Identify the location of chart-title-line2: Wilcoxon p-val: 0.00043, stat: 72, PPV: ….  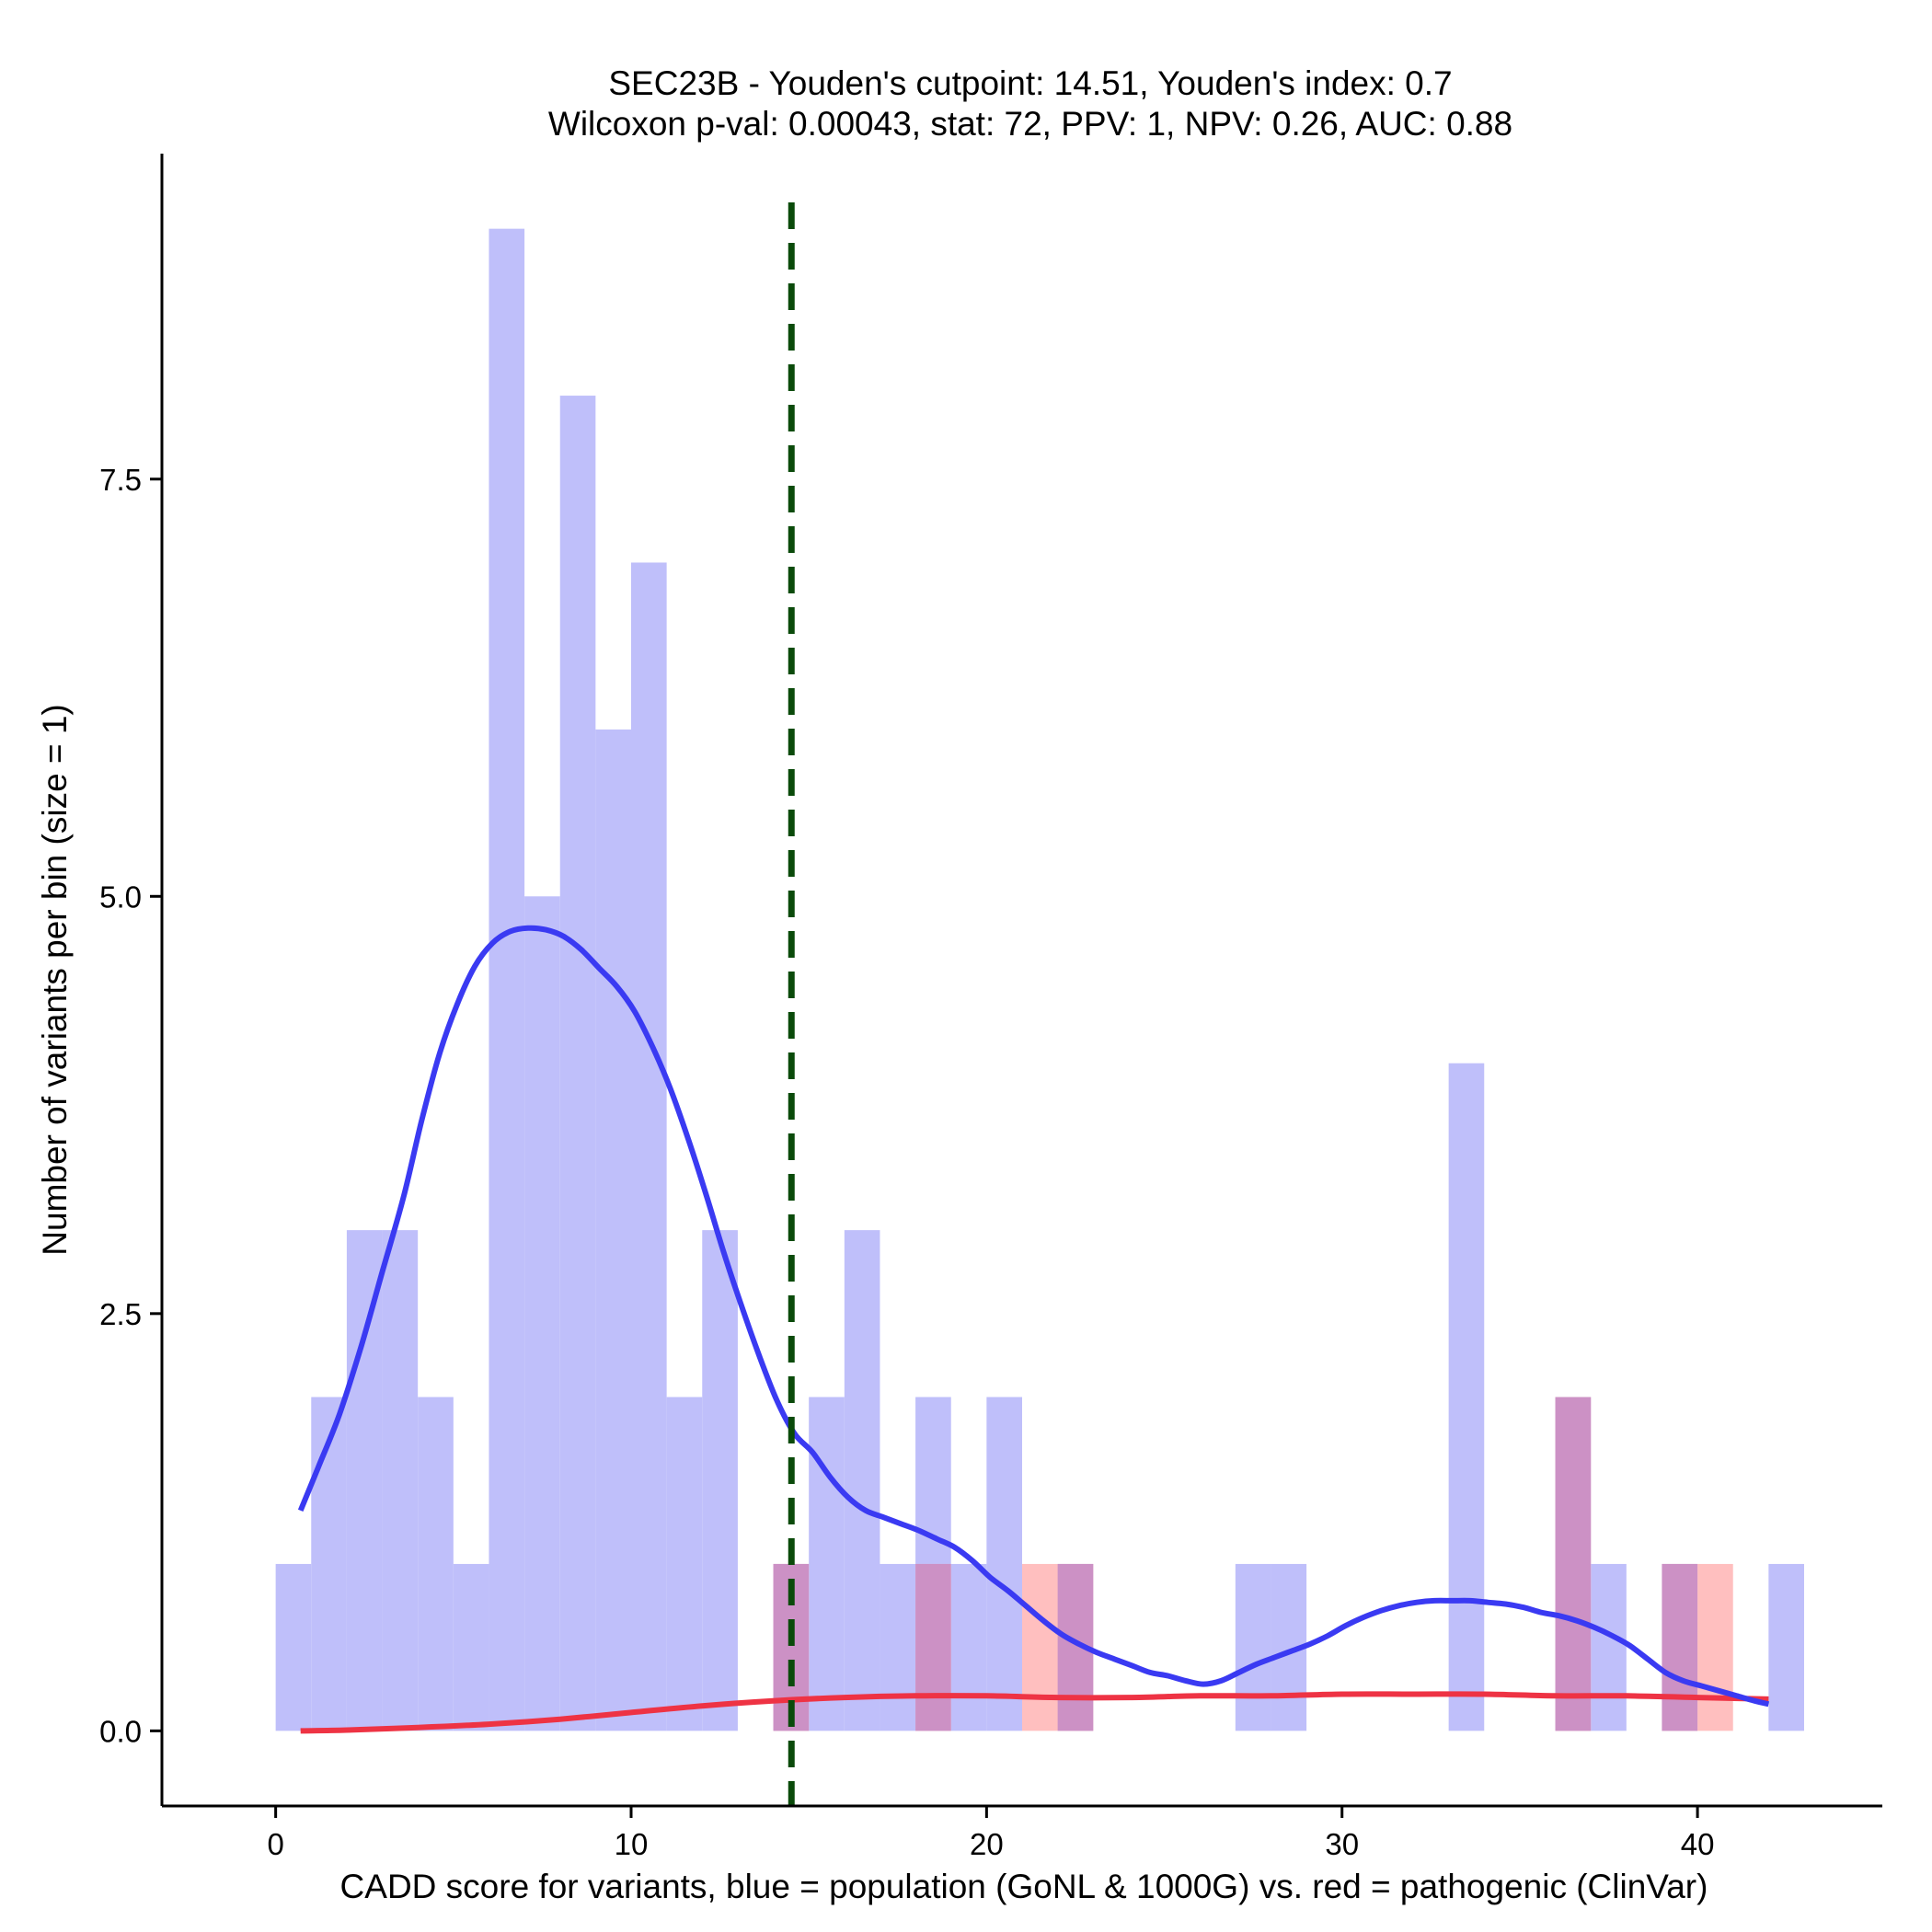
(1030, 124).